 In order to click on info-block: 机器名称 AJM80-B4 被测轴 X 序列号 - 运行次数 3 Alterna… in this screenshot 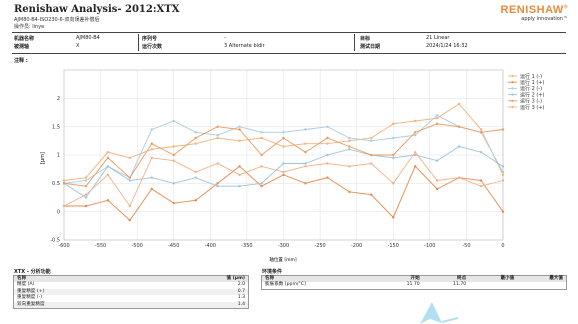, I will do `click(294, 42)`.